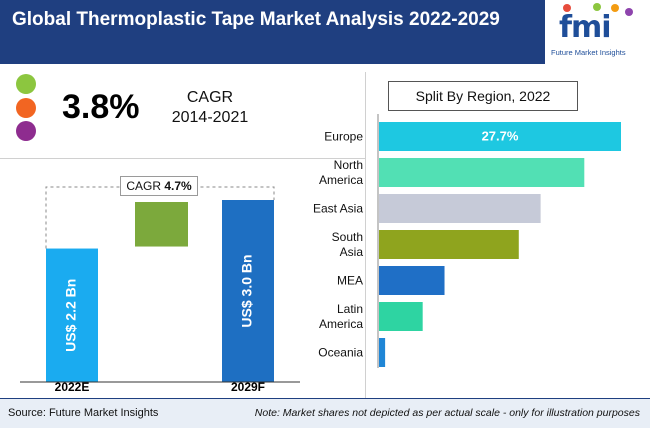 The image size is (650, 428). Describe the element at coordinates (401, 316) in the screenshot. I see `region-bar-latin-america` at that location.